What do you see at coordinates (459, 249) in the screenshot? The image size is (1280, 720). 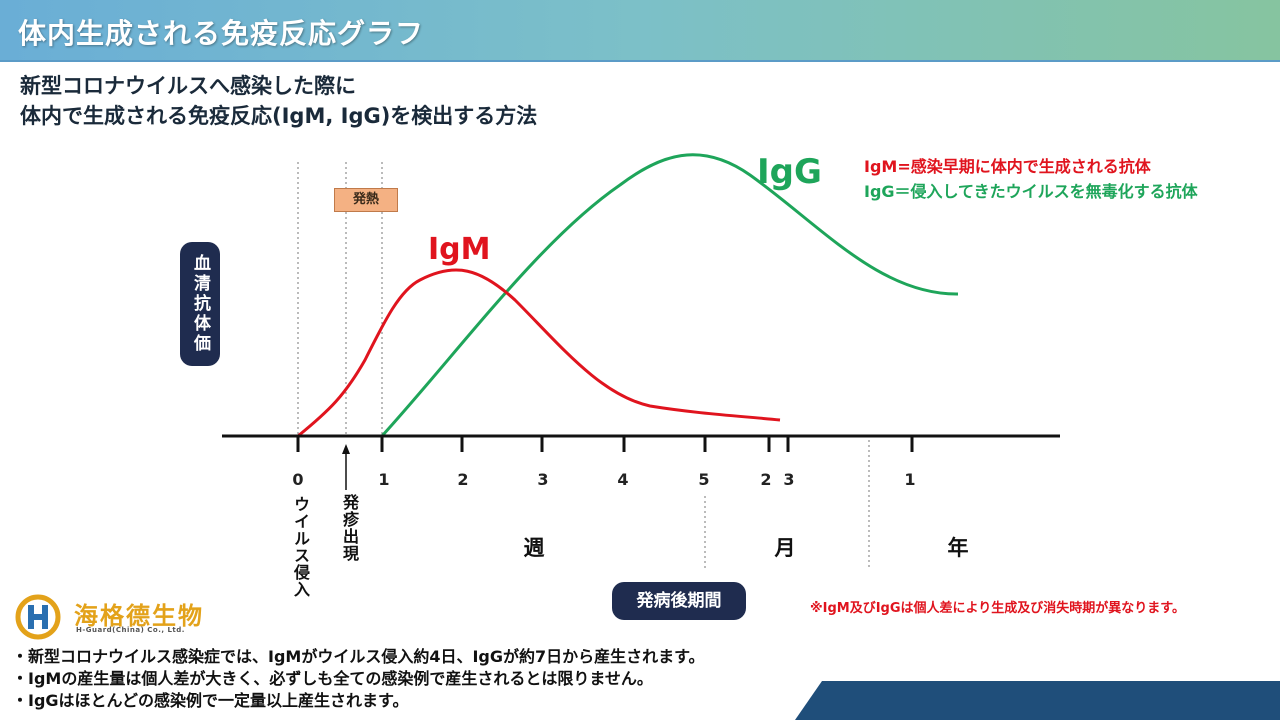 I see `igm-curve-label: IgM` at bounding box center [459, 249].